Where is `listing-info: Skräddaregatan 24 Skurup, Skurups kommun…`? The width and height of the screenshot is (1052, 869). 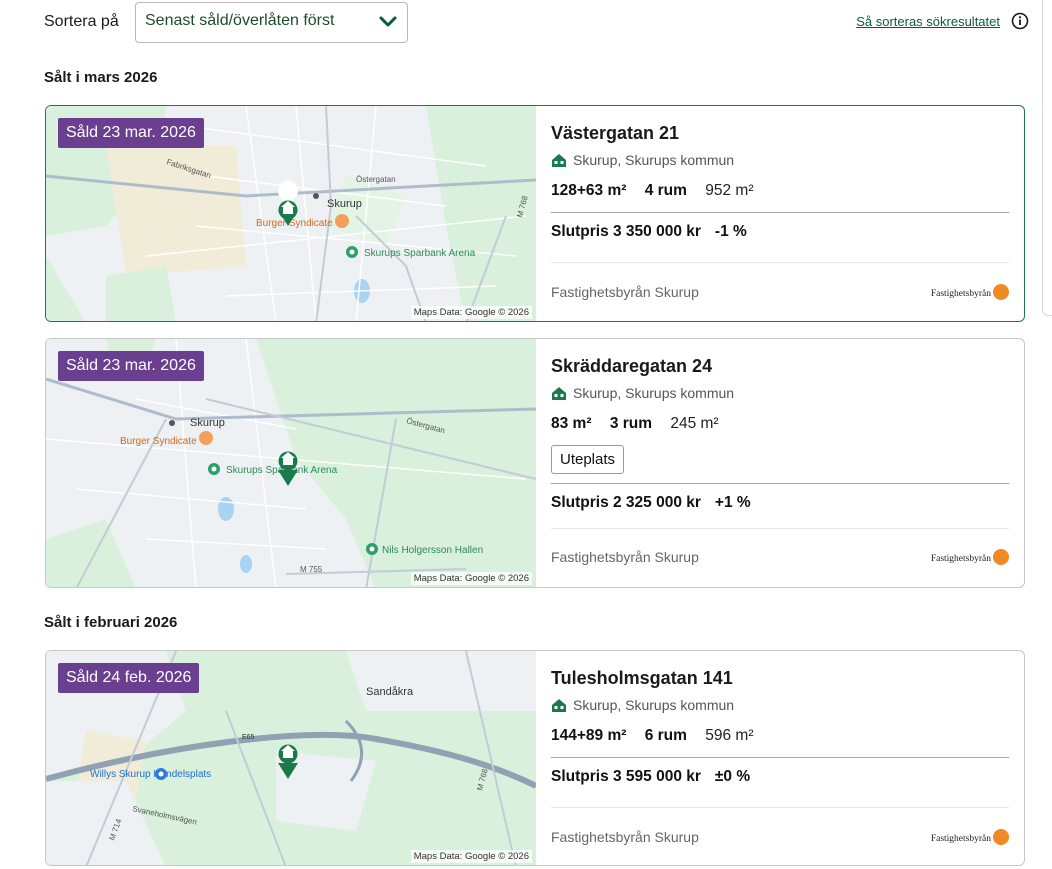
listing-info: Skräddaregatan 24 Skurup, Skurups kommun… is located at coordinates (780, 463).